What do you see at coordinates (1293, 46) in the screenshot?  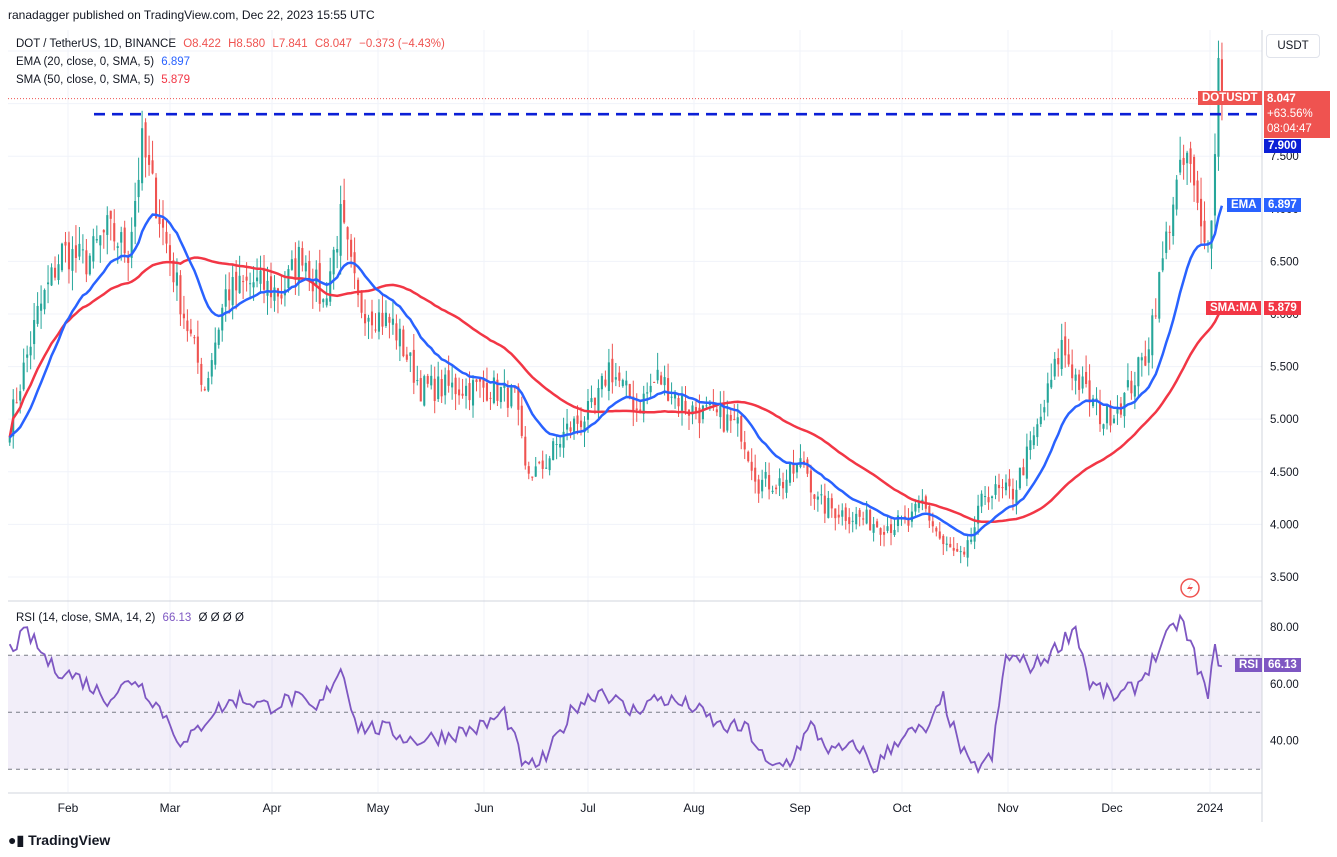 I see `currency-button: USDT` at bounding box center [1293, 46].